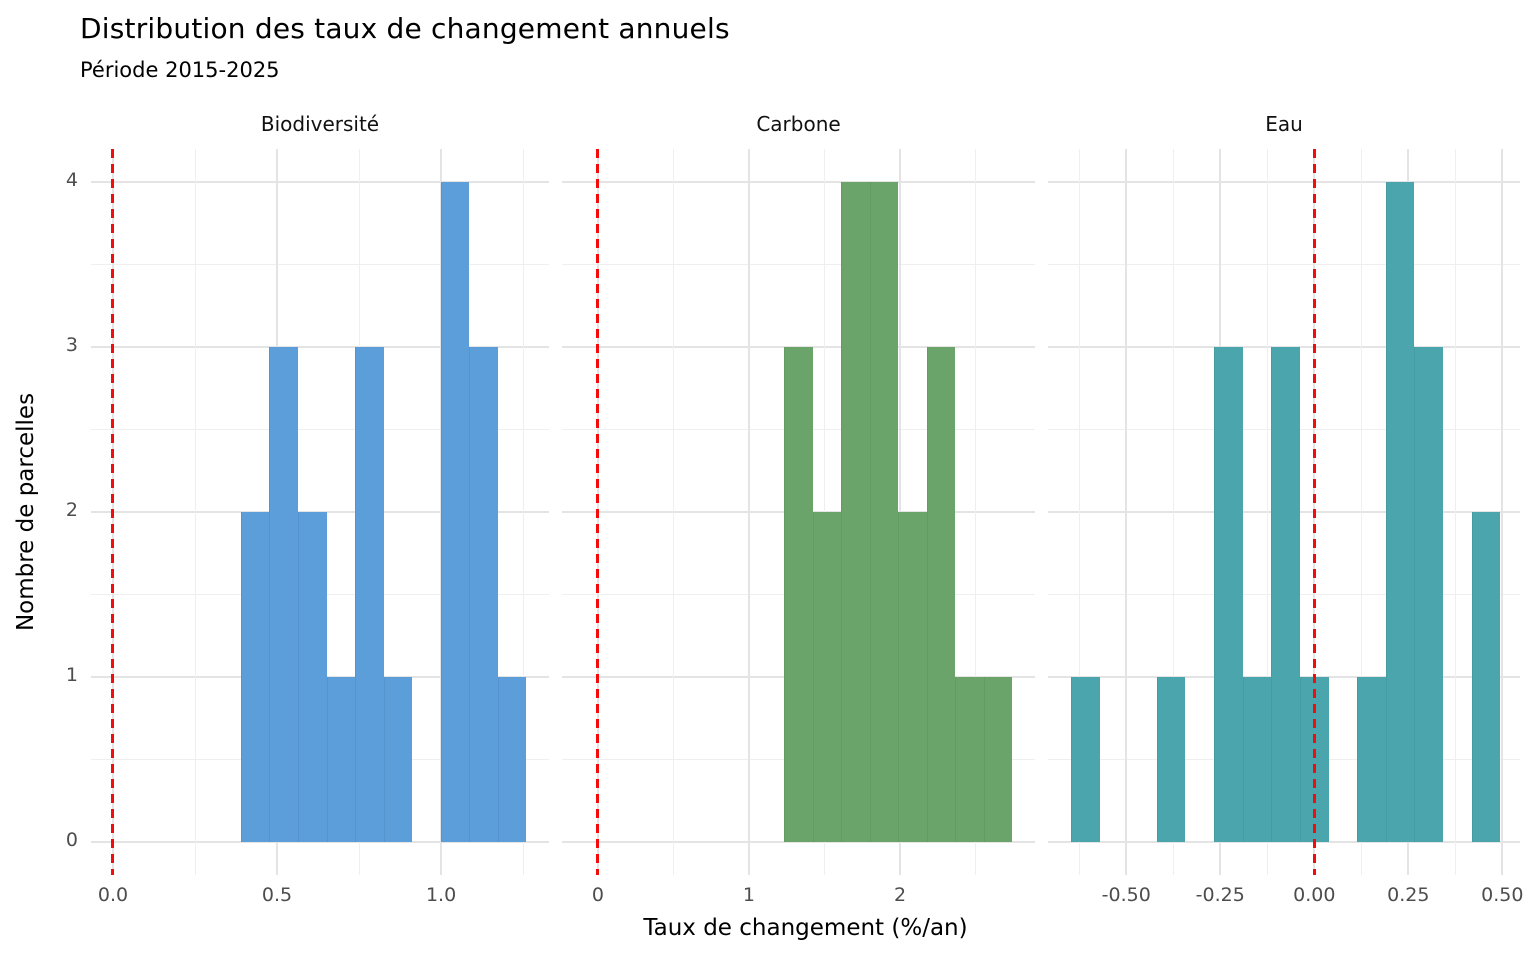 The image size is (1536, 960). Describe the element at coordinates (71, 345) in the screenshot. I see `y-tick-label: 3` at that location.